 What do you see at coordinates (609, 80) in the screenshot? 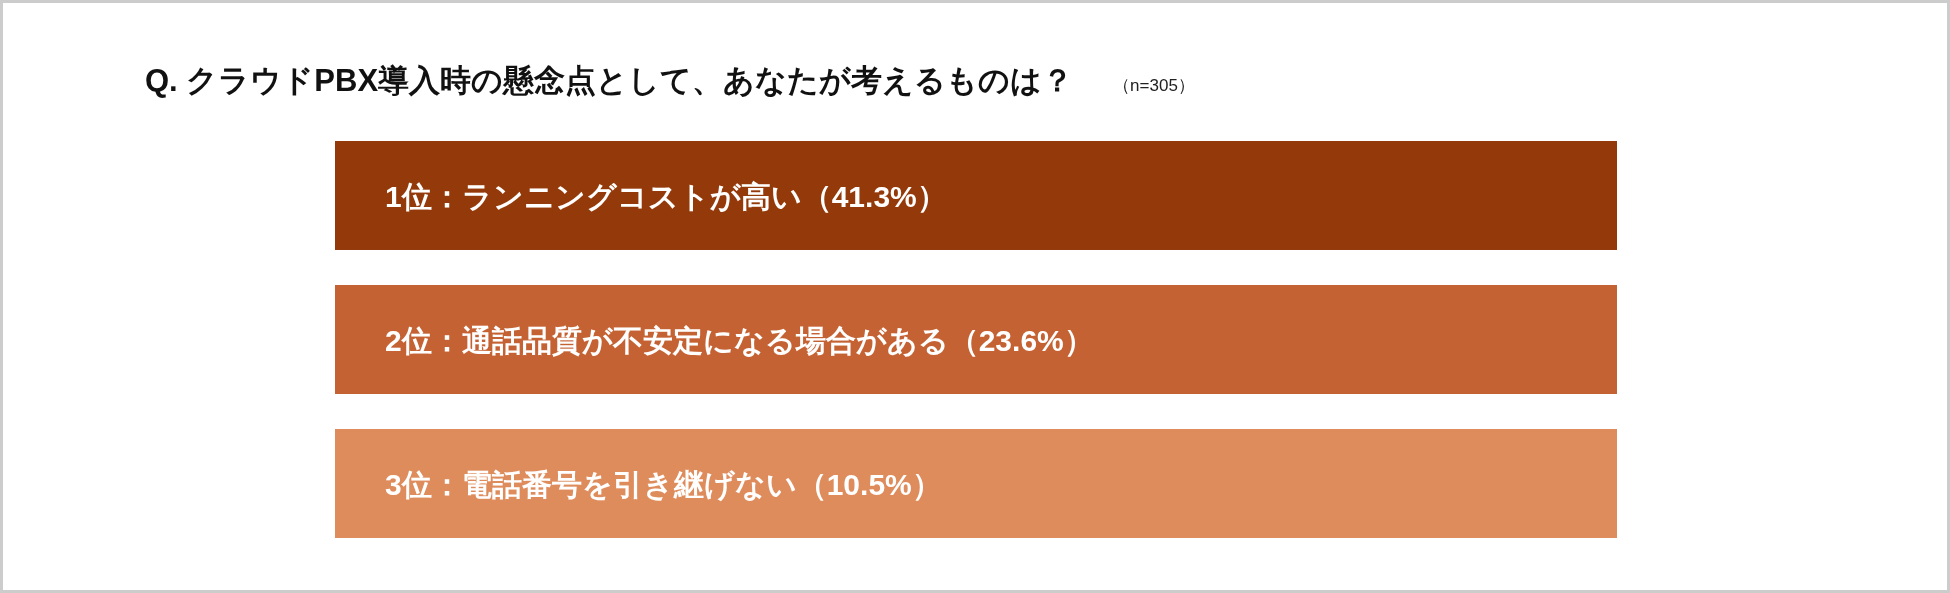
I see `title: Q. クラウドPBX導入時の懸念点として、あなたが考えるものは？` at bounding box center [609, 80].